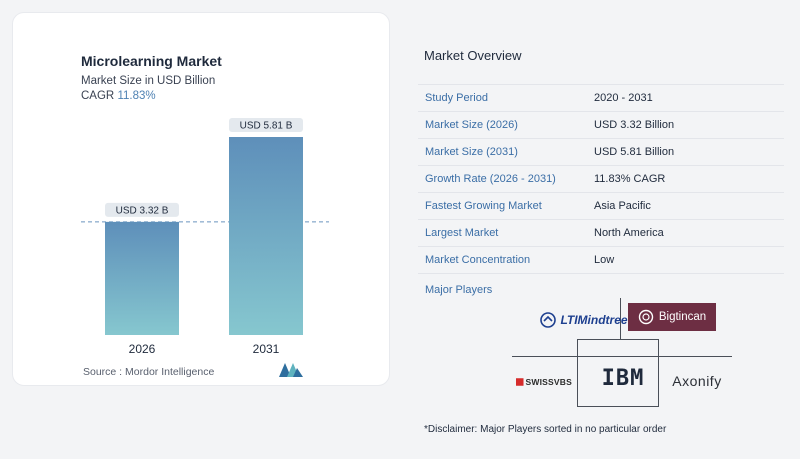 This screenshot has height=459, width=800. Describe the element at coordinates (490, 179) in the screenshot. I see `overview-row-label: Growth Rate (2026 - 2031)` at that location.